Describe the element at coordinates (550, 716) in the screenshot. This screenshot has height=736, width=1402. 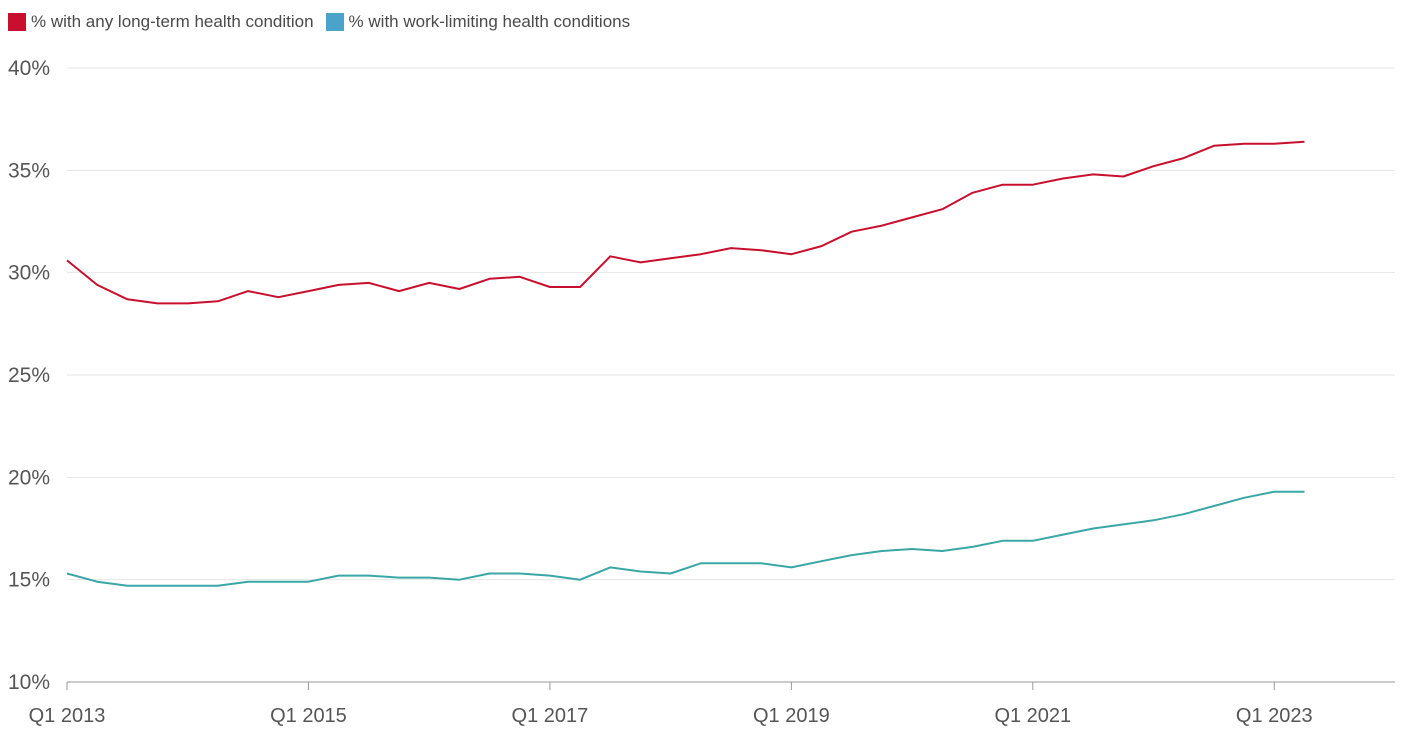
I see `x-tick-label: Q1 2017` at that location.